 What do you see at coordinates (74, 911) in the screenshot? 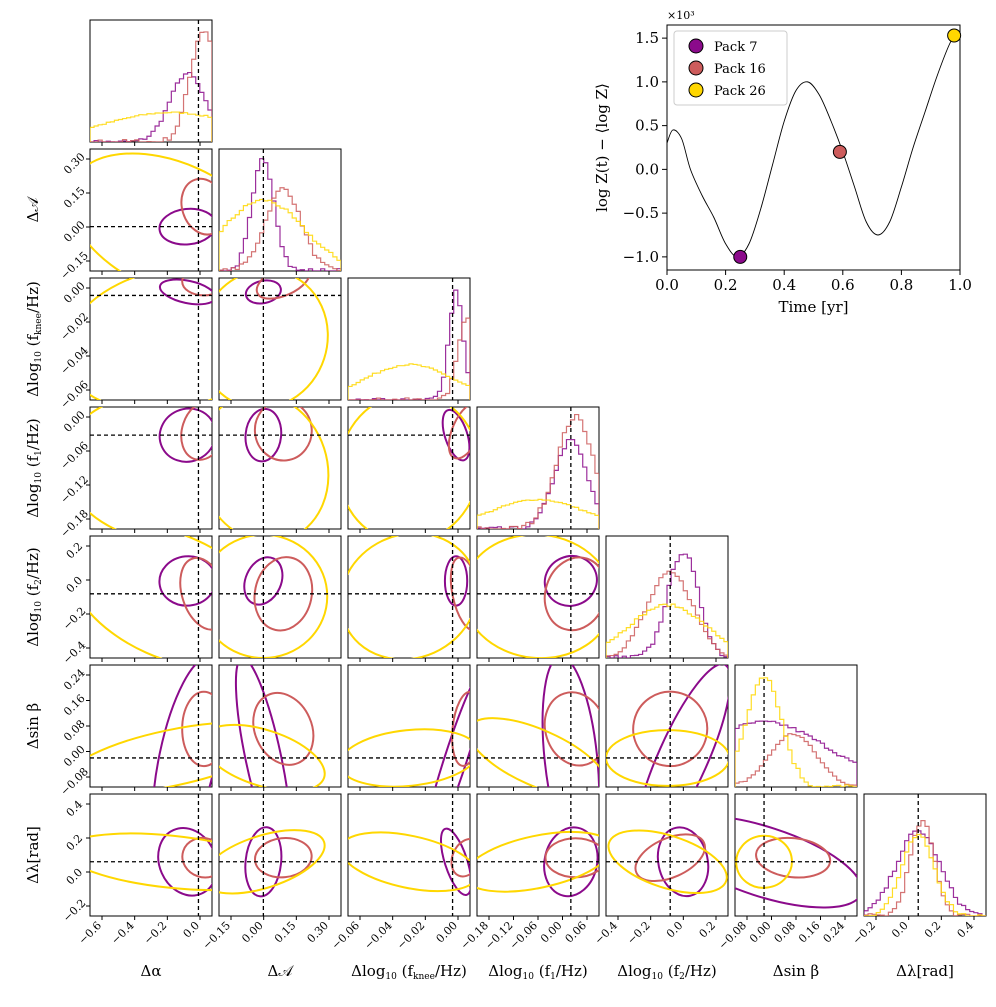
I see `ytick-label-6-0: −0.2` at bounding box center [74, 911].